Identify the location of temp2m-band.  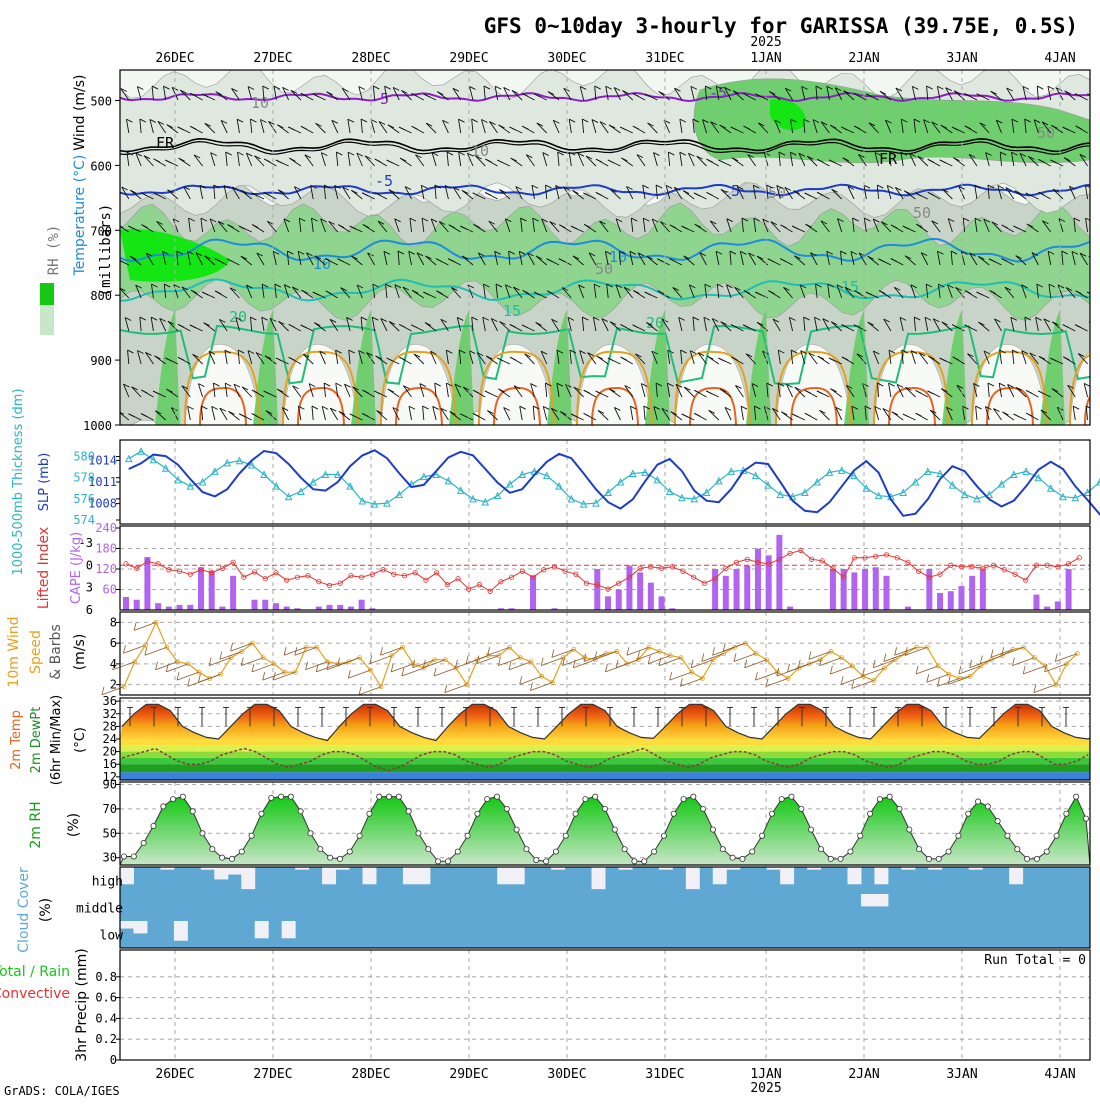
(605, 748).